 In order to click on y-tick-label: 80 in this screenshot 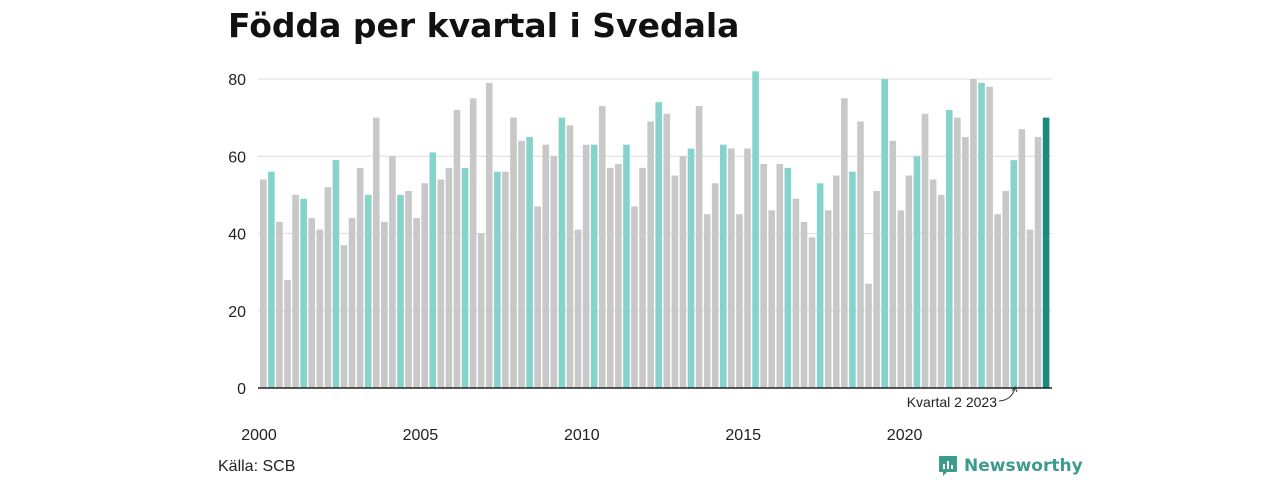, I will do `click(237, 80)`.